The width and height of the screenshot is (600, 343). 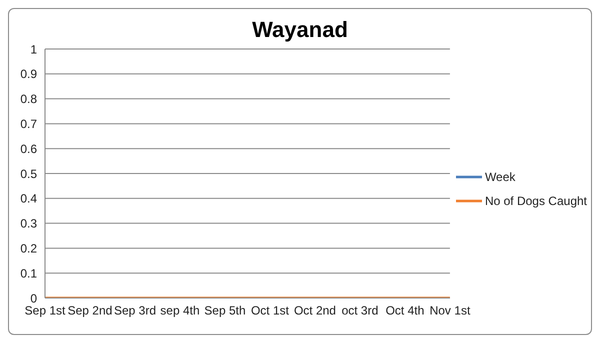 I want to click on x-tick-label: sep 4th, so click(x=180, y=311).